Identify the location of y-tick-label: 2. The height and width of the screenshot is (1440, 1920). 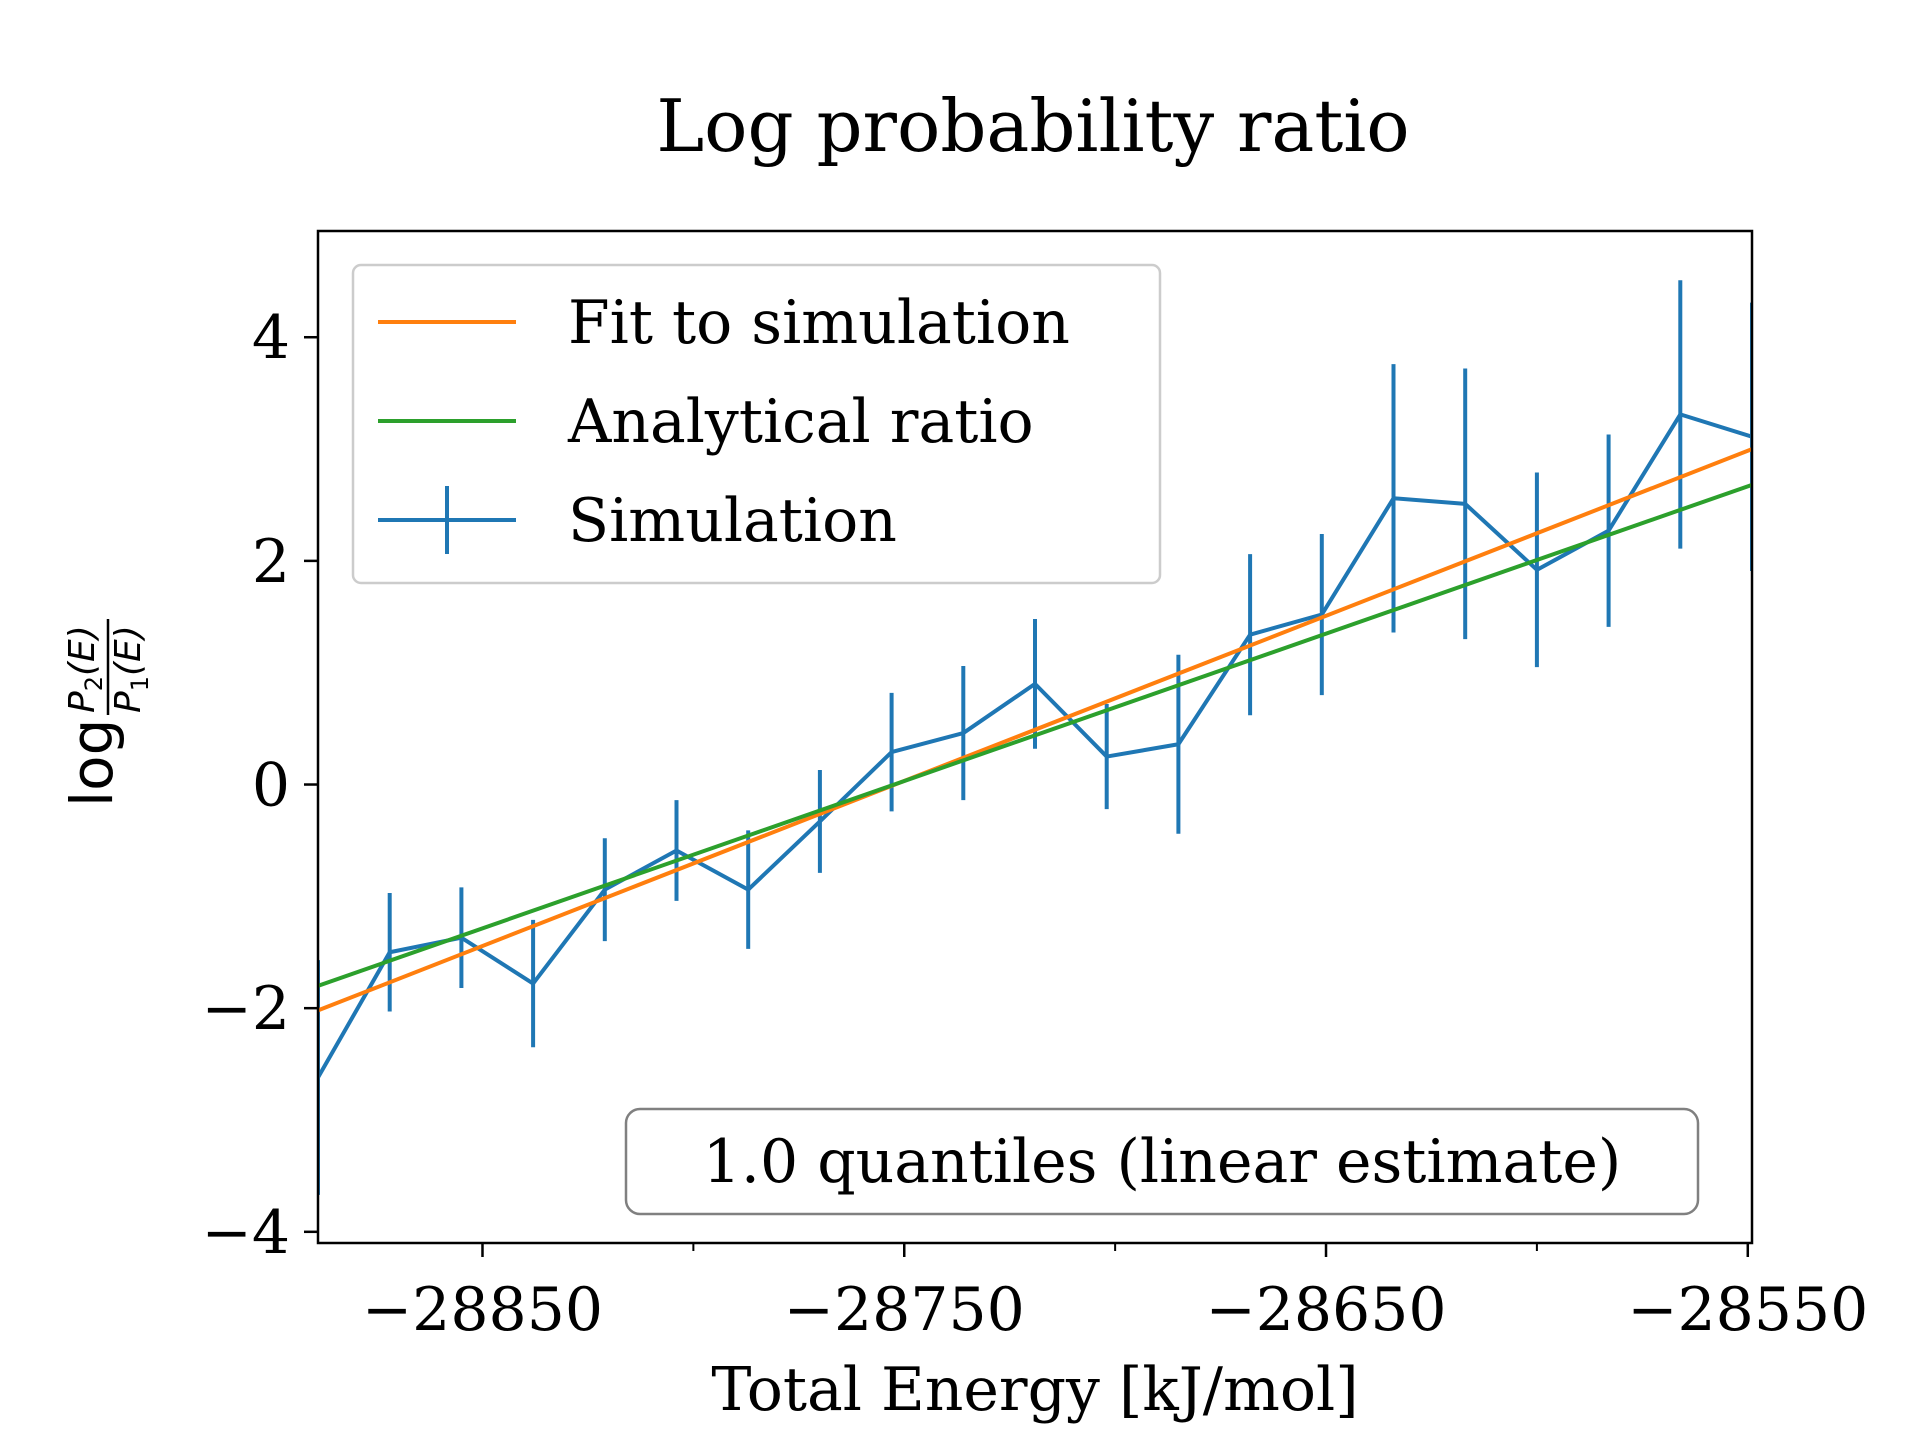
(271, 562).